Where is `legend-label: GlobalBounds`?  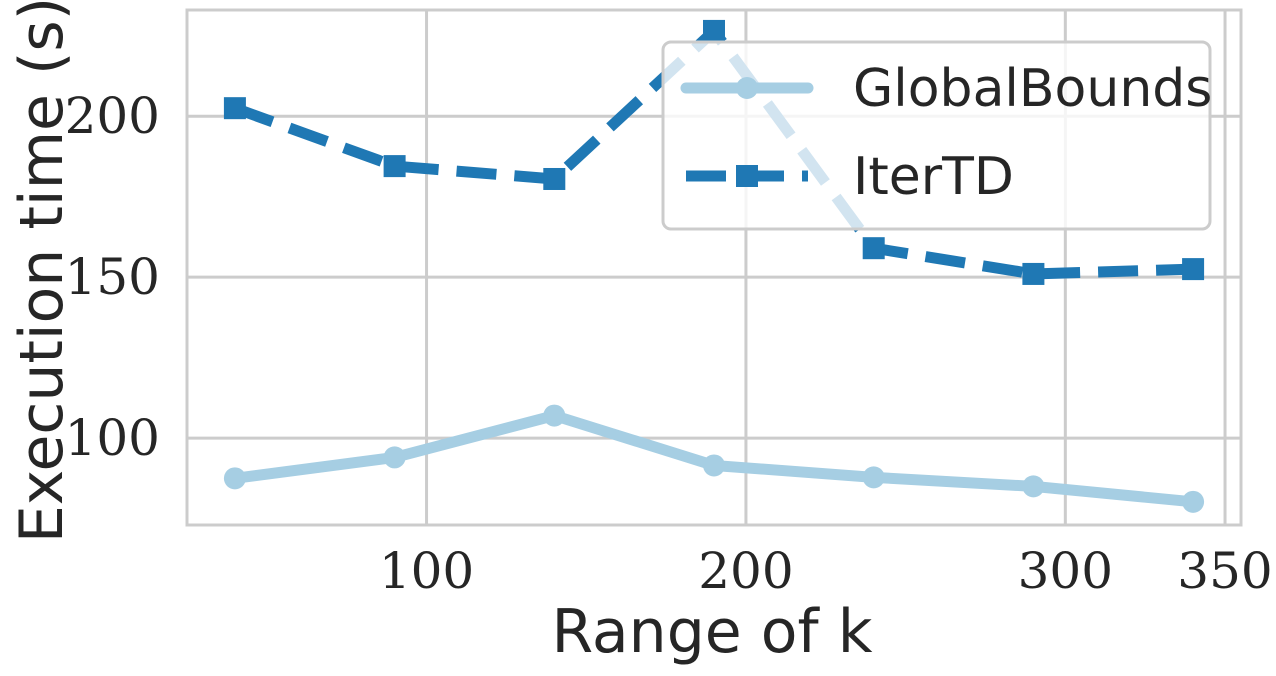
legend-label: GlobalBounds is located at coordinates (1032, 89).